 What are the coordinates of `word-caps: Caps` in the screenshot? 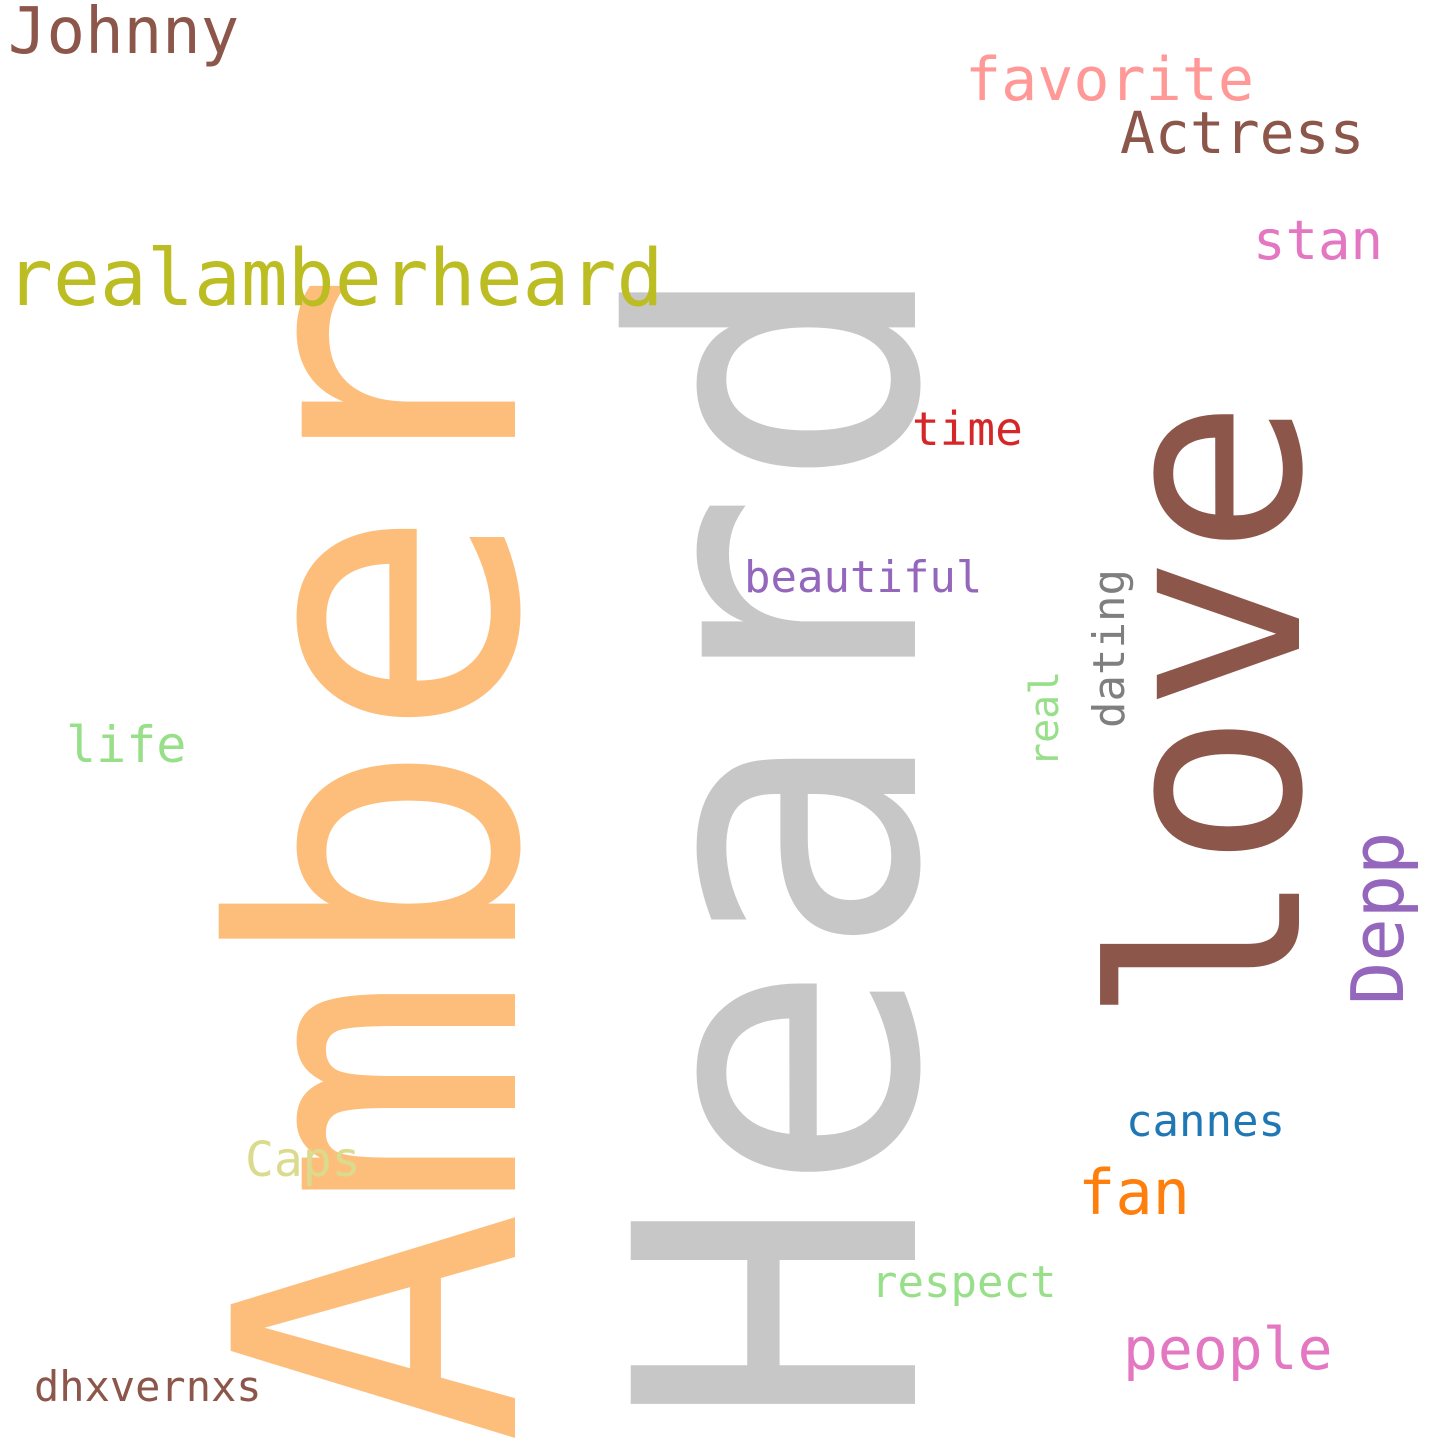 It's located at (303, 1160).